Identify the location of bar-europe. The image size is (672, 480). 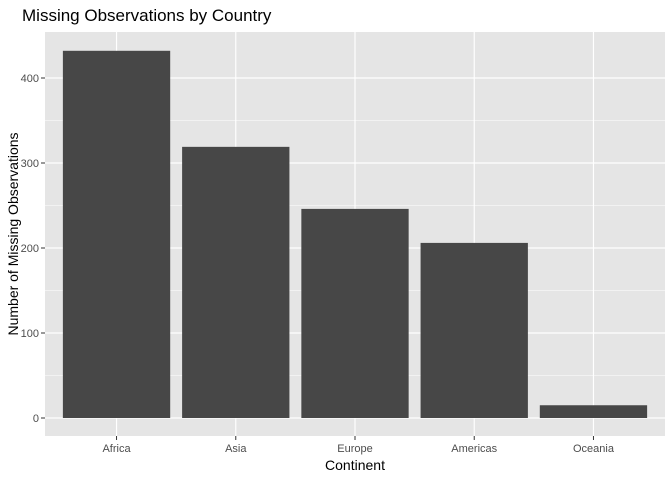
(355, 313).